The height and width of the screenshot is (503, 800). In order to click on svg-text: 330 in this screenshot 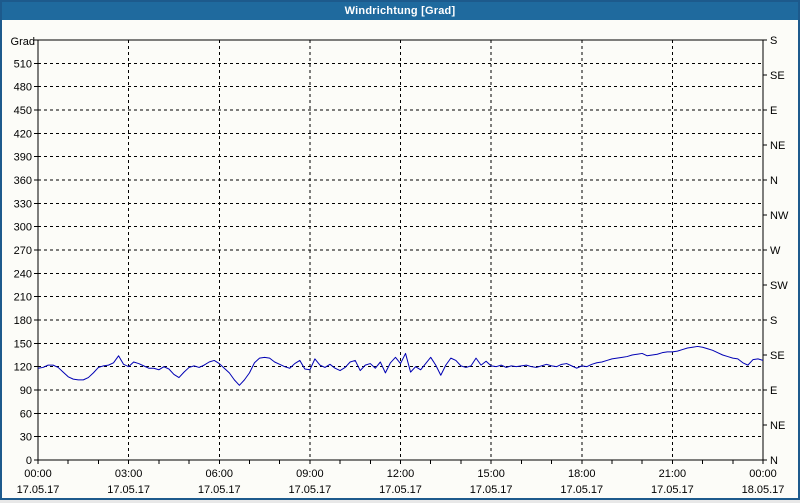, I will do `click(23, 204)`.